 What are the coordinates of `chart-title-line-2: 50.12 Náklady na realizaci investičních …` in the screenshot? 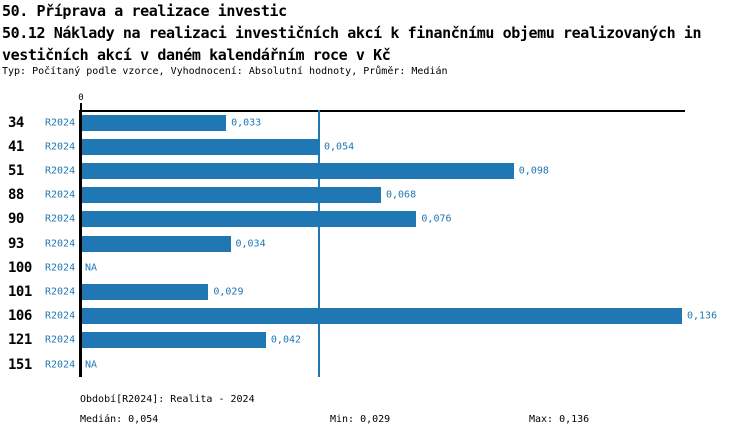 It's located at (352, 33).